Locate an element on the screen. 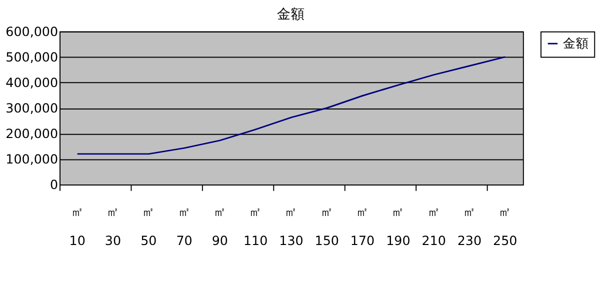 The width and height of the screenshot is (600, 295). x-tick-label: ㎡ 70 is located at coordinates (184, 226).